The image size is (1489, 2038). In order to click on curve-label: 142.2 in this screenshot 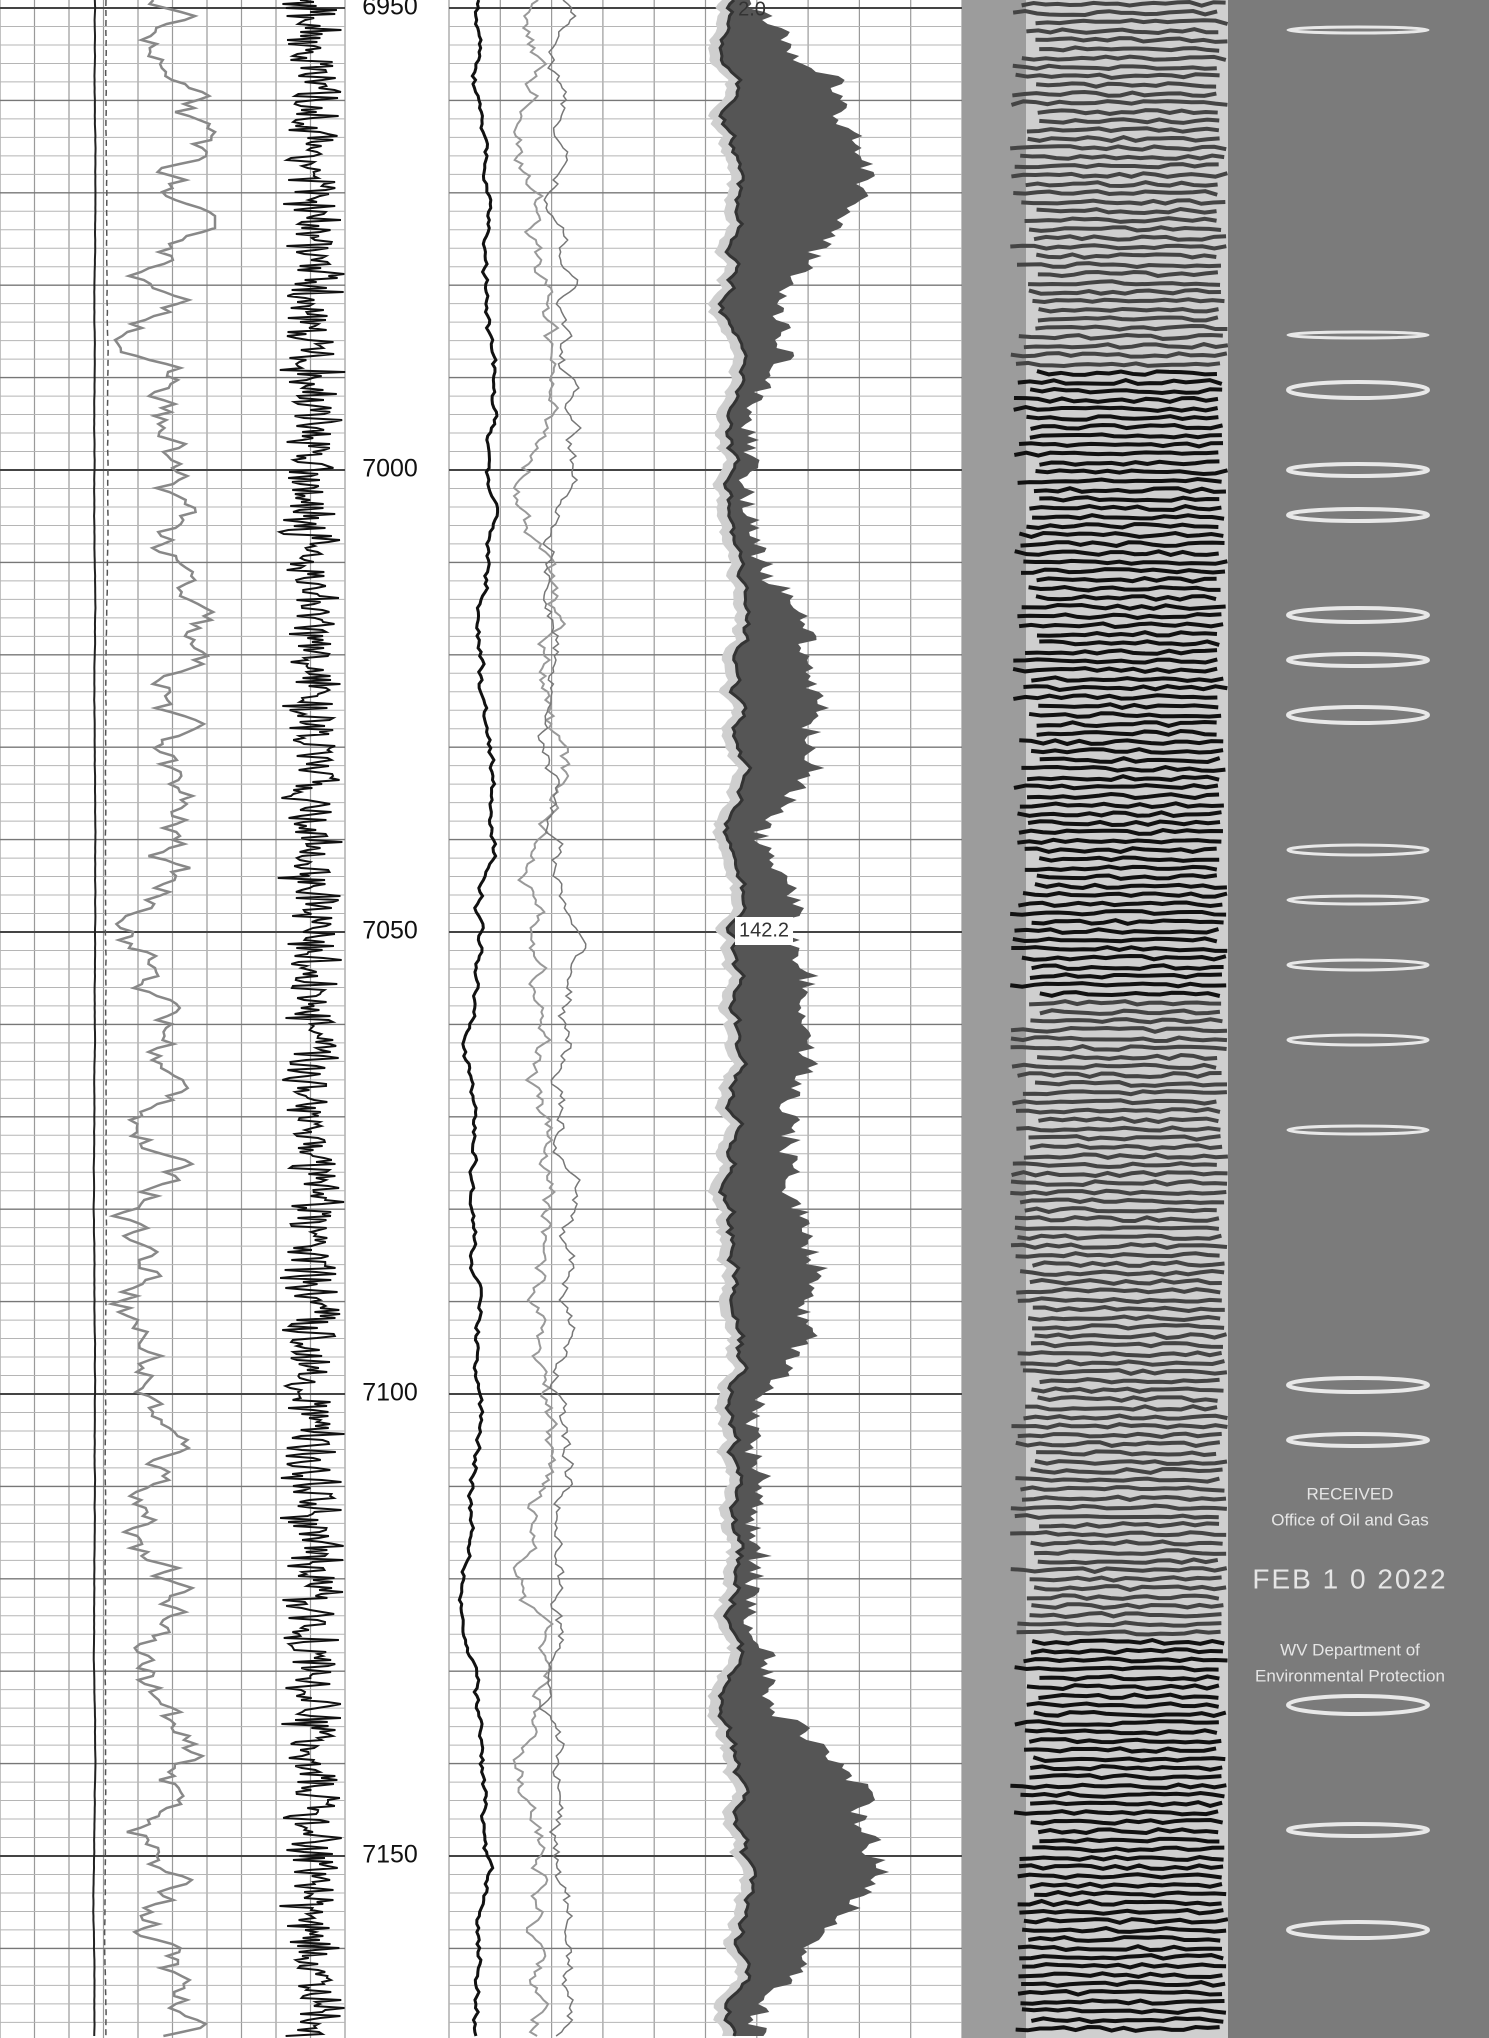, I will do `click(764, 930)`.